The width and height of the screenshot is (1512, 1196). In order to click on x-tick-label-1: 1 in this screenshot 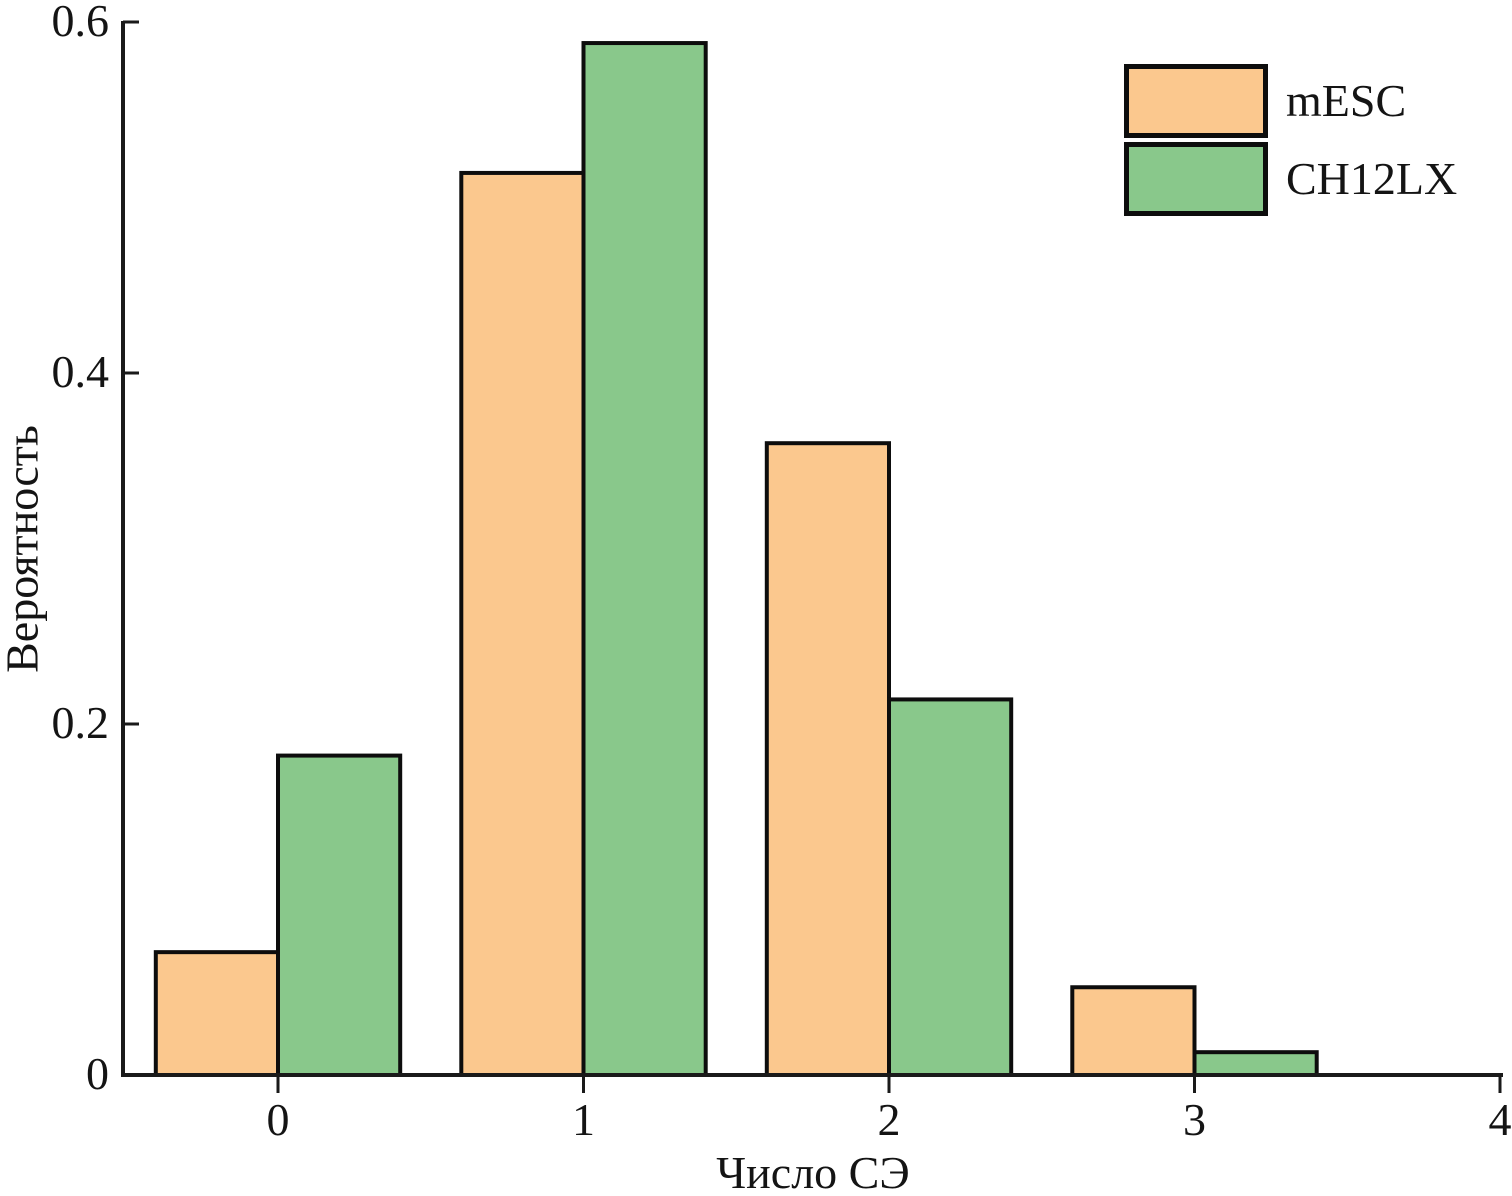, I will do `click(583, 1119)`.